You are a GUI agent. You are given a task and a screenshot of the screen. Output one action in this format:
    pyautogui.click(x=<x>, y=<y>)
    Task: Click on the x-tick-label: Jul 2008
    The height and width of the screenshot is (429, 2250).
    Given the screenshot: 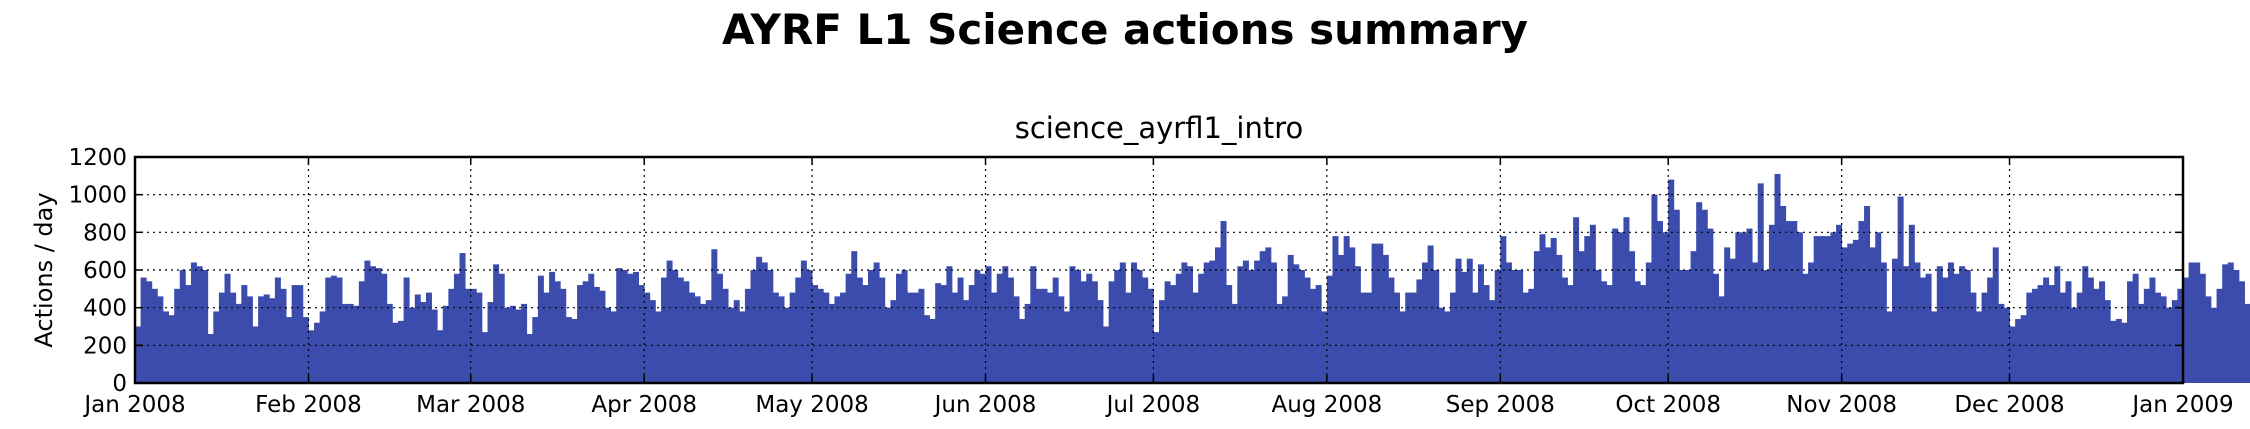 What is the action you would take?
    pyautogui.click(x=1153, y=405)
    